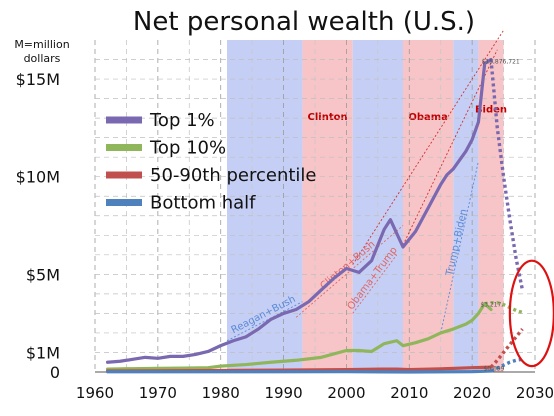 Image resolution: width=554 pixels, height=416 pixels. What do you see at coordinates (491, 305) in the screenshot?
I see `data-label: $3,217,` at bounding box center [491, 305].